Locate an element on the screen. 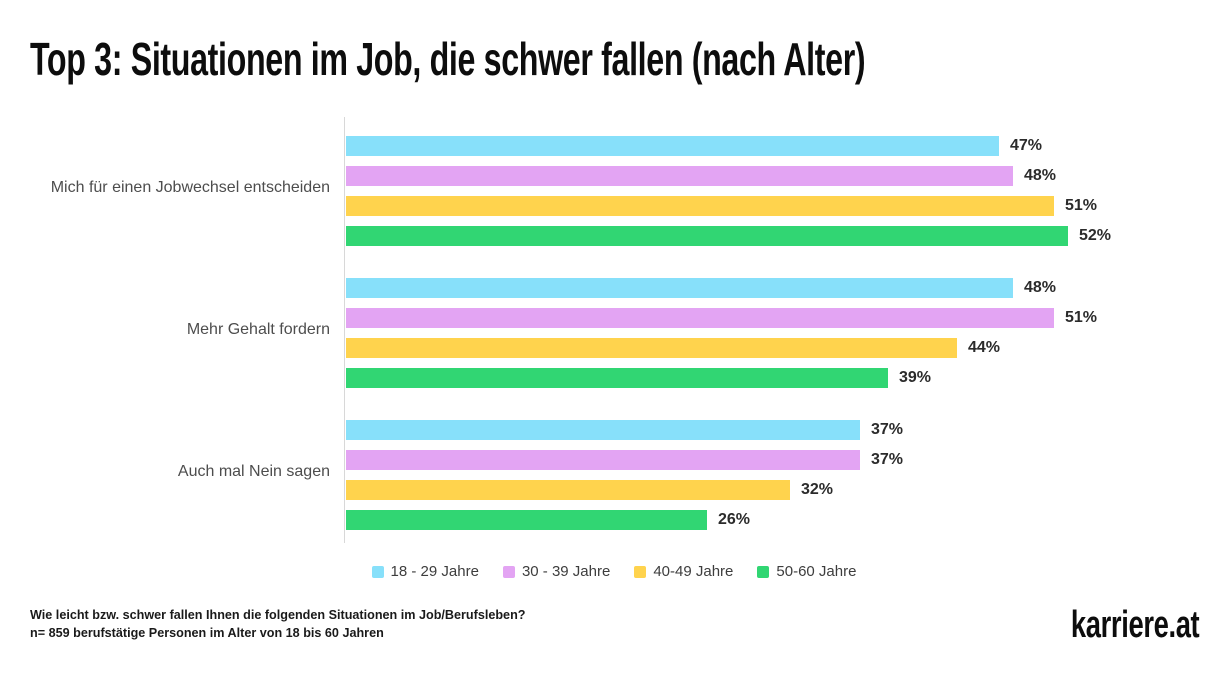 The image size is (1228, 679). category-label: Mehr Gehalt fordern is located at coordinates (258, 329).